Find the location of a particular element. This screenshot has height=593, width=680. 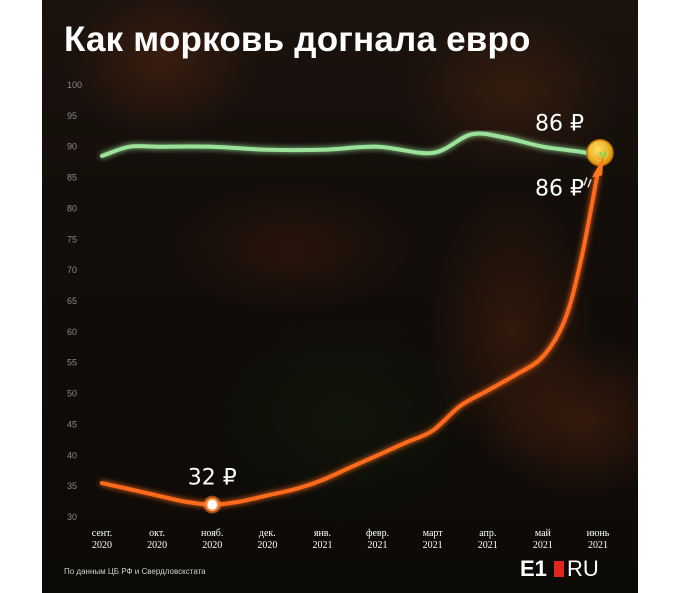

y-tick-label-85: 85 is located at coordinates (72, 178).